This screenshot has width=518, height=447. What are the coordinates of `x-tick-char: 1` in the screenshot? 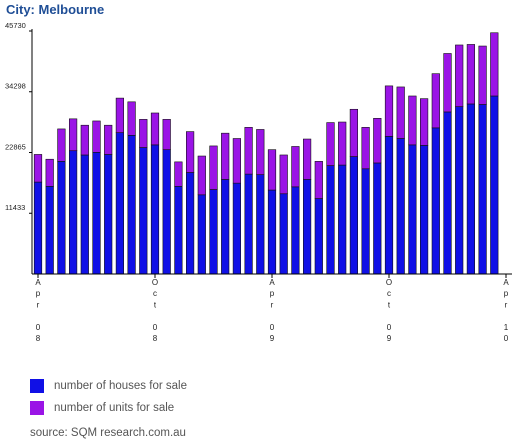 It's located at (506, 327).